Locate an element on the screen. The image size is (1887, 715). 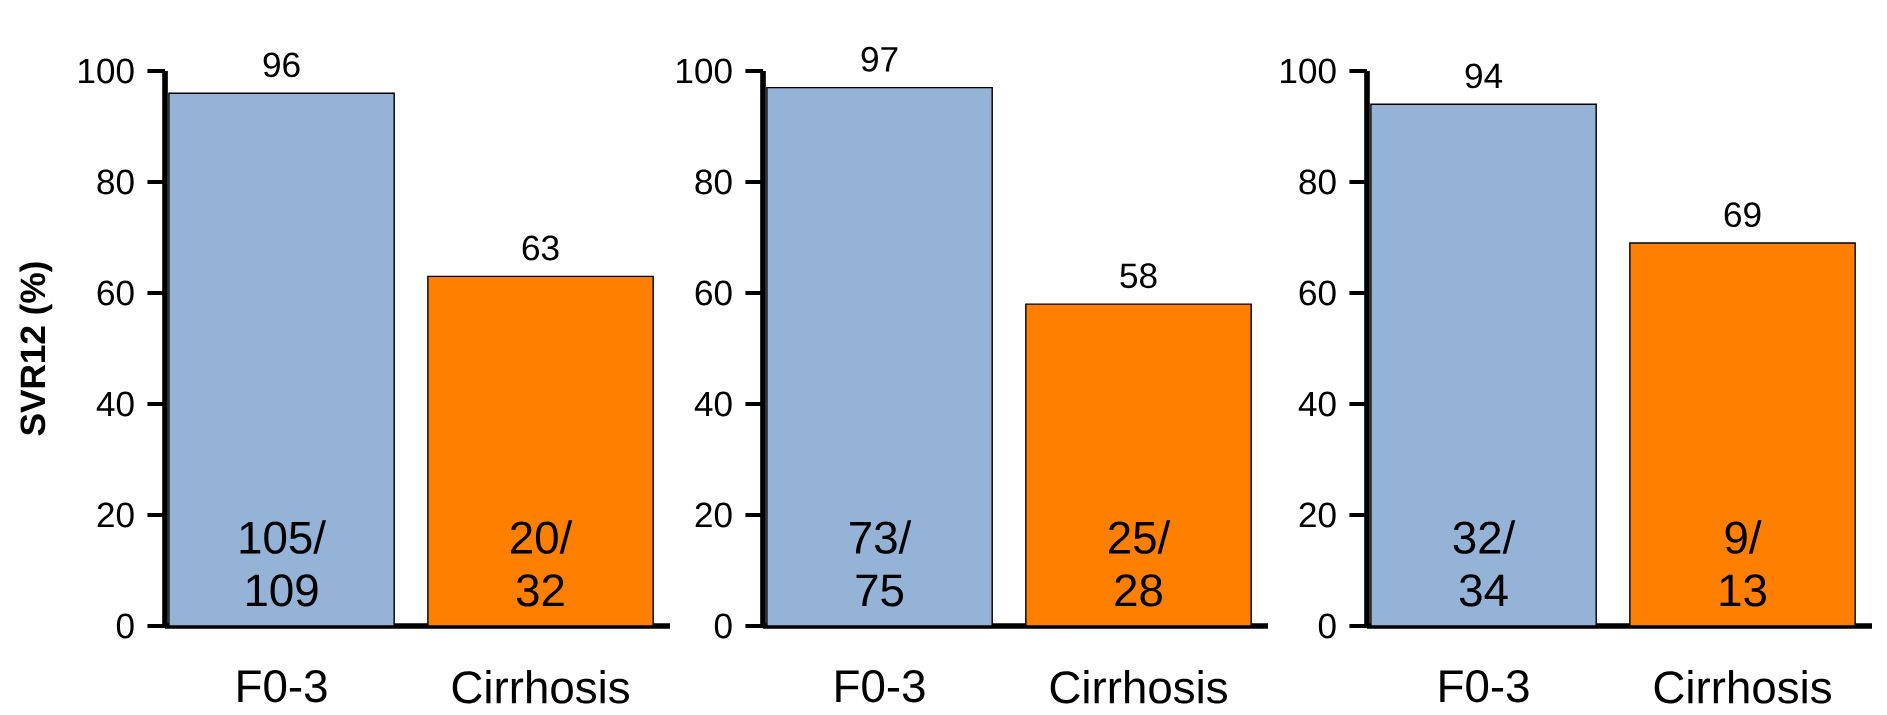
data-label: 97 is located at coordinates (879, 59).